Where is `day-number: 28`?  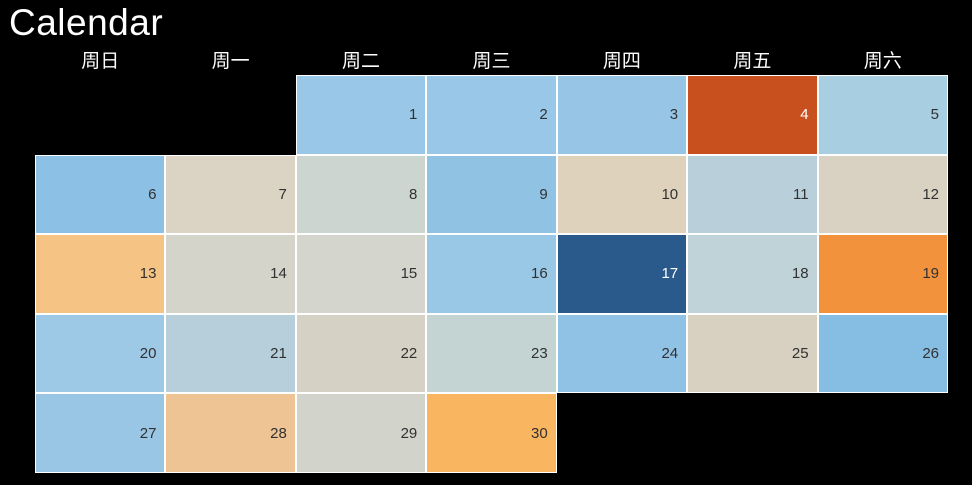
day-number: 28 is located at coordinates (278, 433).